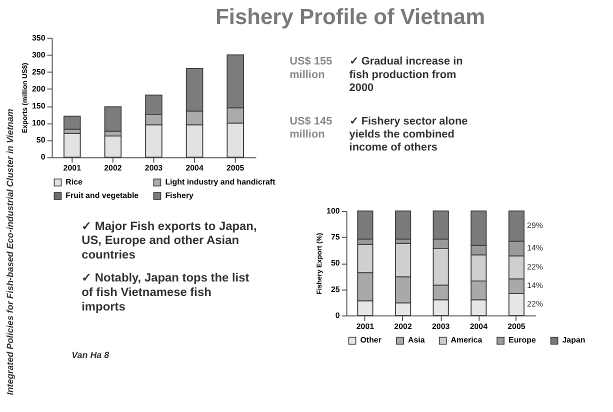 This screenshot has width=613, height=412. What do you see at coordinates (9, 252) in the screenshot?
I see `text: Integrated Policies for Fish-based Eco-industrial Cluster in Vietnam` at bounding box center [9, 252].